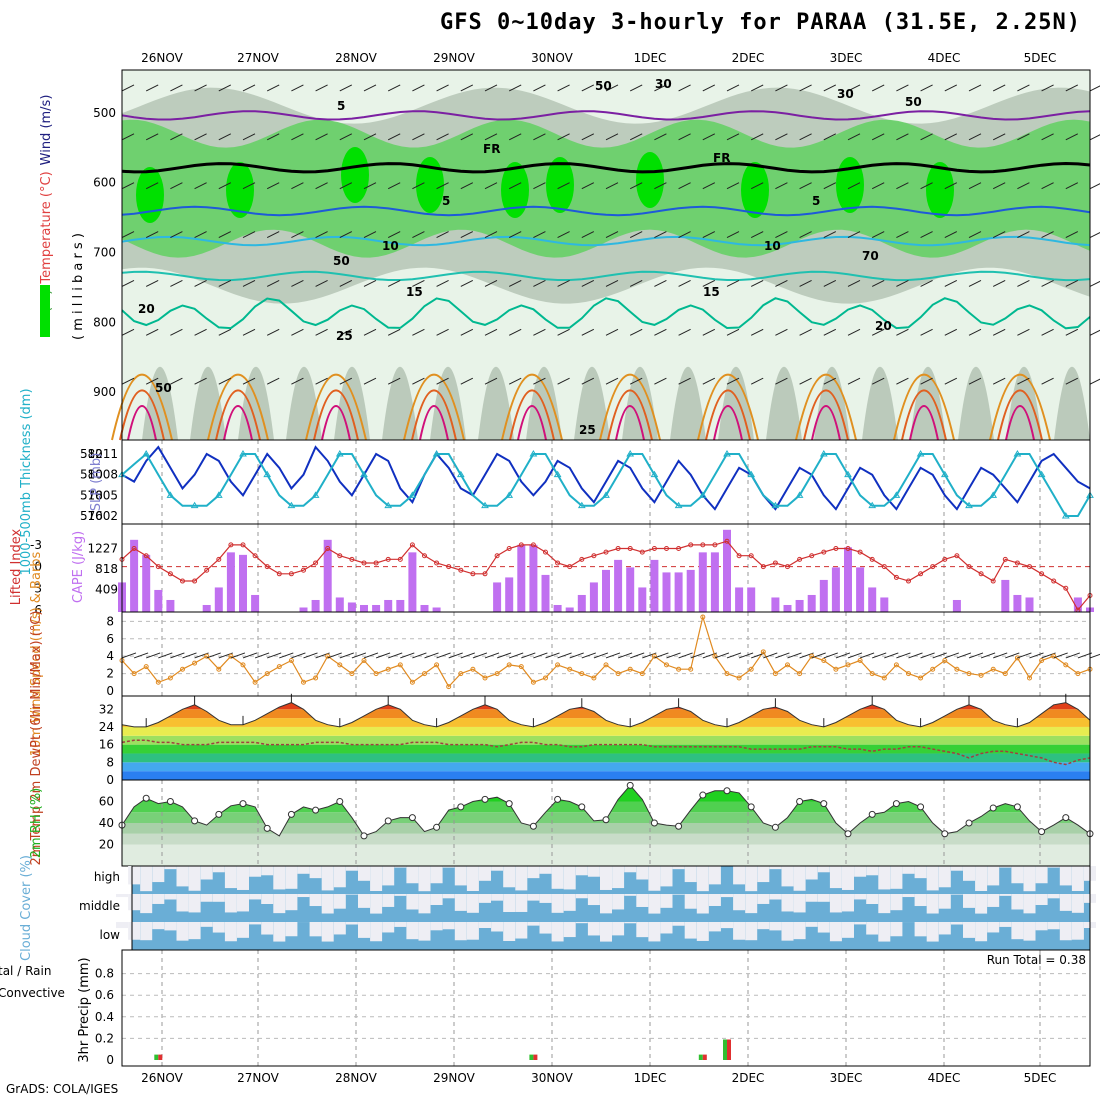 The height and width of the screenshot is (1100, 1100). What do you see at coordinates (102, 475) in the screenshot?
I see `slp-tick-label: 1008` at bounding box center [102, 475].